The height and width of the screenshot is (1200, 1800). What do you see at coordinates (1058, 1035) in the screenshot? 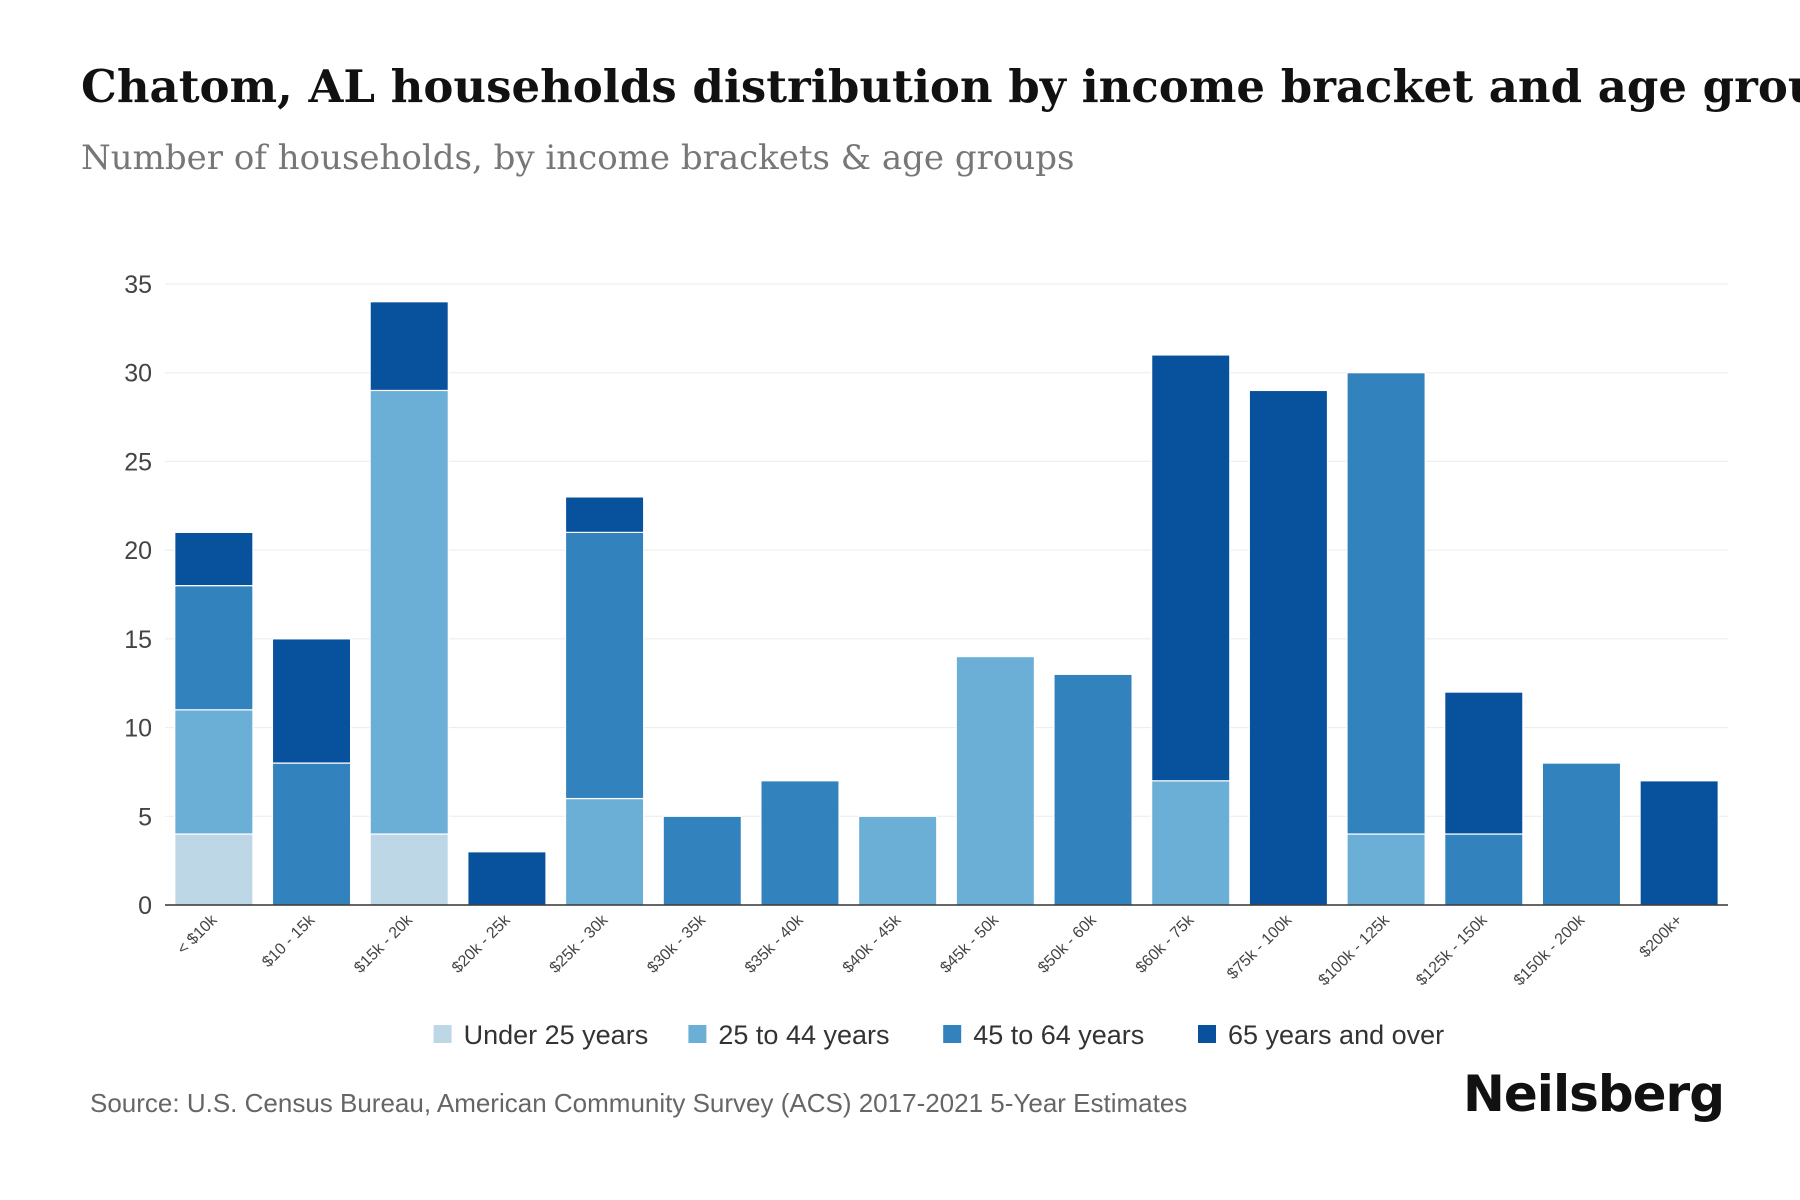
I see `legend-label: 45 to 64 years` at bounding box center [1058, 1035].